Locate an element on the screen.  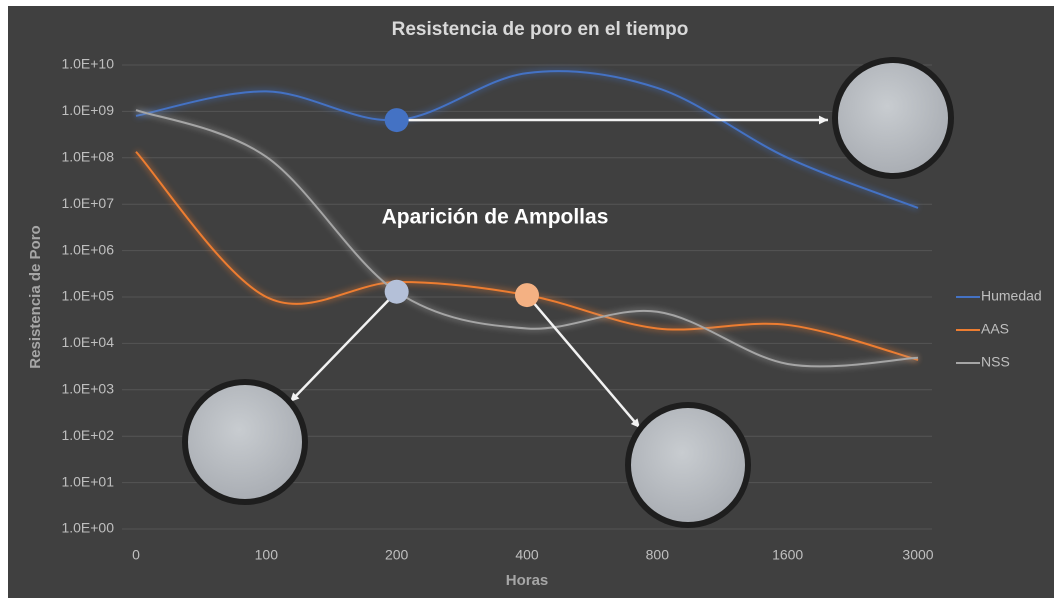
y-tick-label: 1.0E+10 is located at coordinates (87, 64).